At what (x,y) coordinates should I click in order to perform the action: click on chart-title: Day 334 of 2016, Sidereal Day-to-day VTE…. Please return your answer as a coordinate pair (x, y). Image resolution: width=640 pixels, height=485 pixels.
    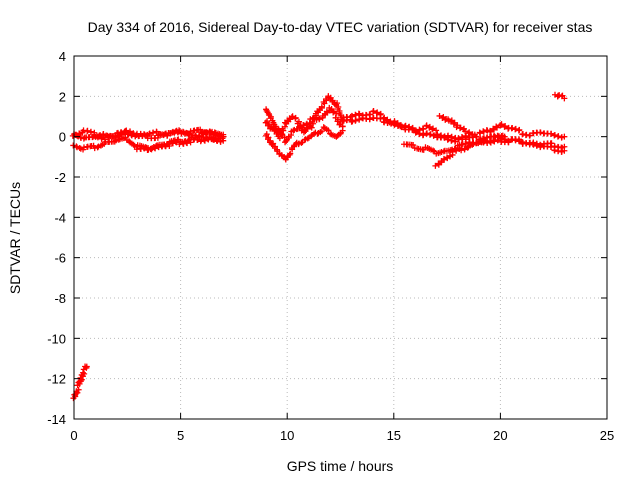
    Looking at the image, I should click on (340, 27).